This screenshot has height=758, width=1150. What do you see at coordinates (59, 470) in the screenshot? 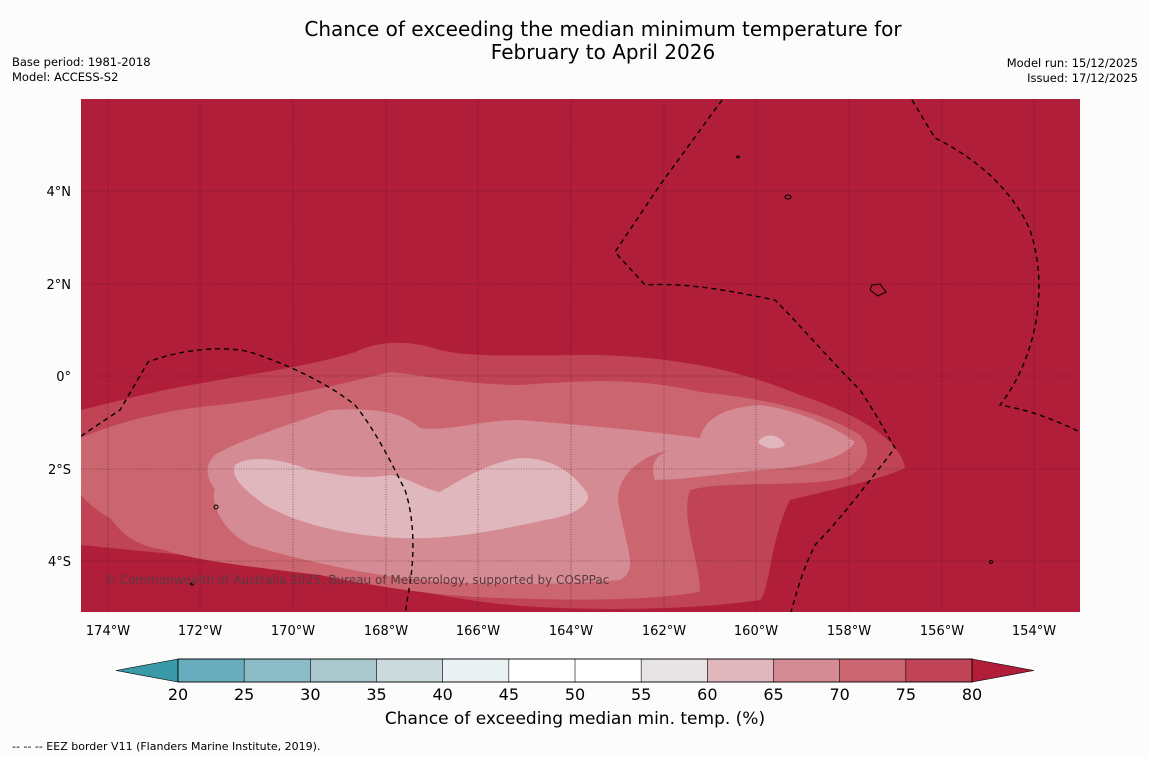
I see `lat-label: 2°S` at bounding box center [59, 470].